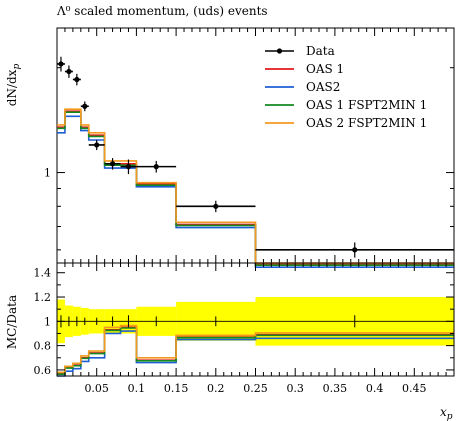  I want to click on x-tick-label: 0.35, so click(335, 388).